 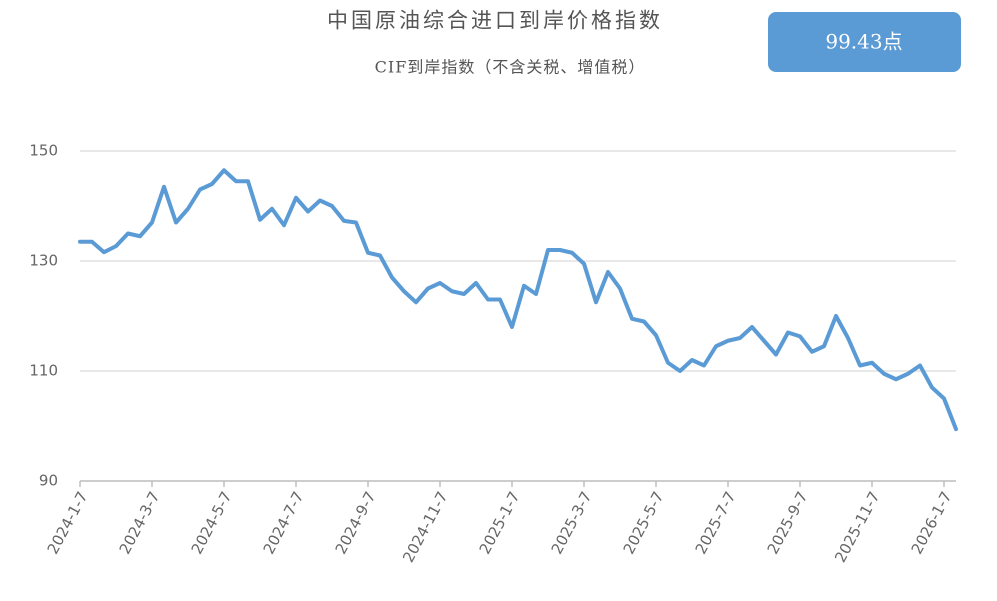 What do you see at coordinates (140, 523) in the screenshot?
I see `x-tick-label: 2024-3-7` at bounding box center [140, 523].